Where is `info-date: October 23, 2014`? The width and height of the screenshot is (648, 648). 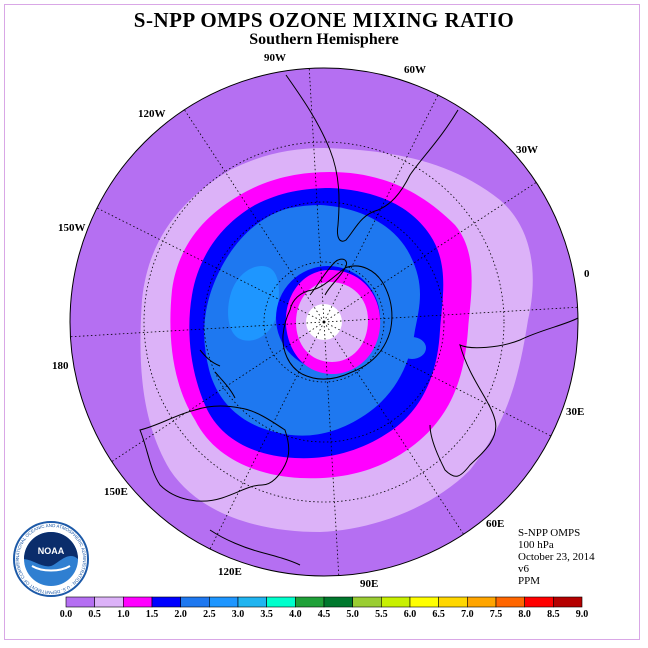
info-date: October 23, 2014 is located at coordinates (556, 557).